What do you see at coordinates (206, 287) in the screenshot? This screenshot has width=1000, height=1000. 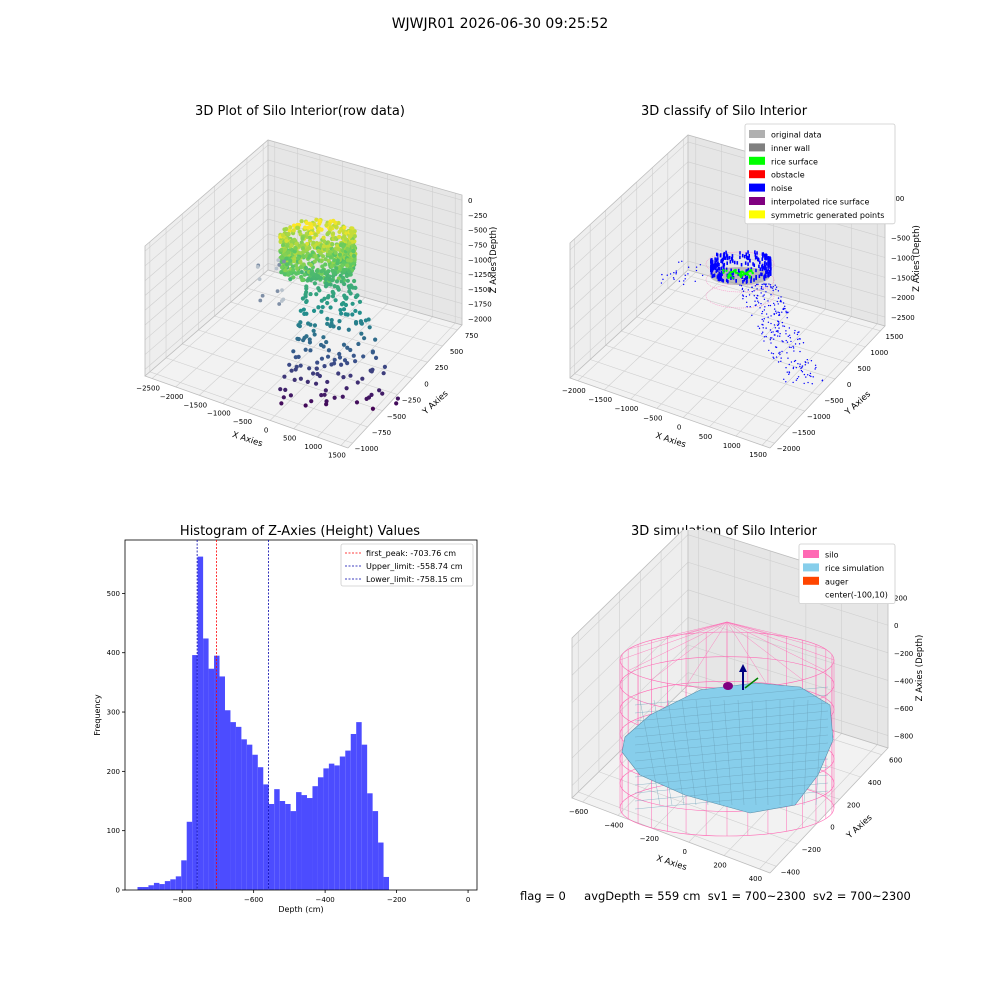 I see `z-gridline-left` at bounding box center [206, 287].